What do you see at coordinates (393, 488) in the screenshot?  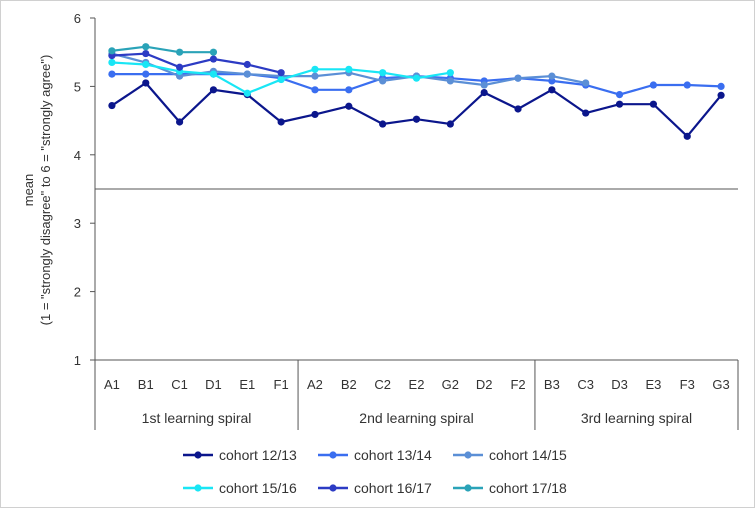 I see `legend-label: cohort 16/17` at bounding box center [393, 488].